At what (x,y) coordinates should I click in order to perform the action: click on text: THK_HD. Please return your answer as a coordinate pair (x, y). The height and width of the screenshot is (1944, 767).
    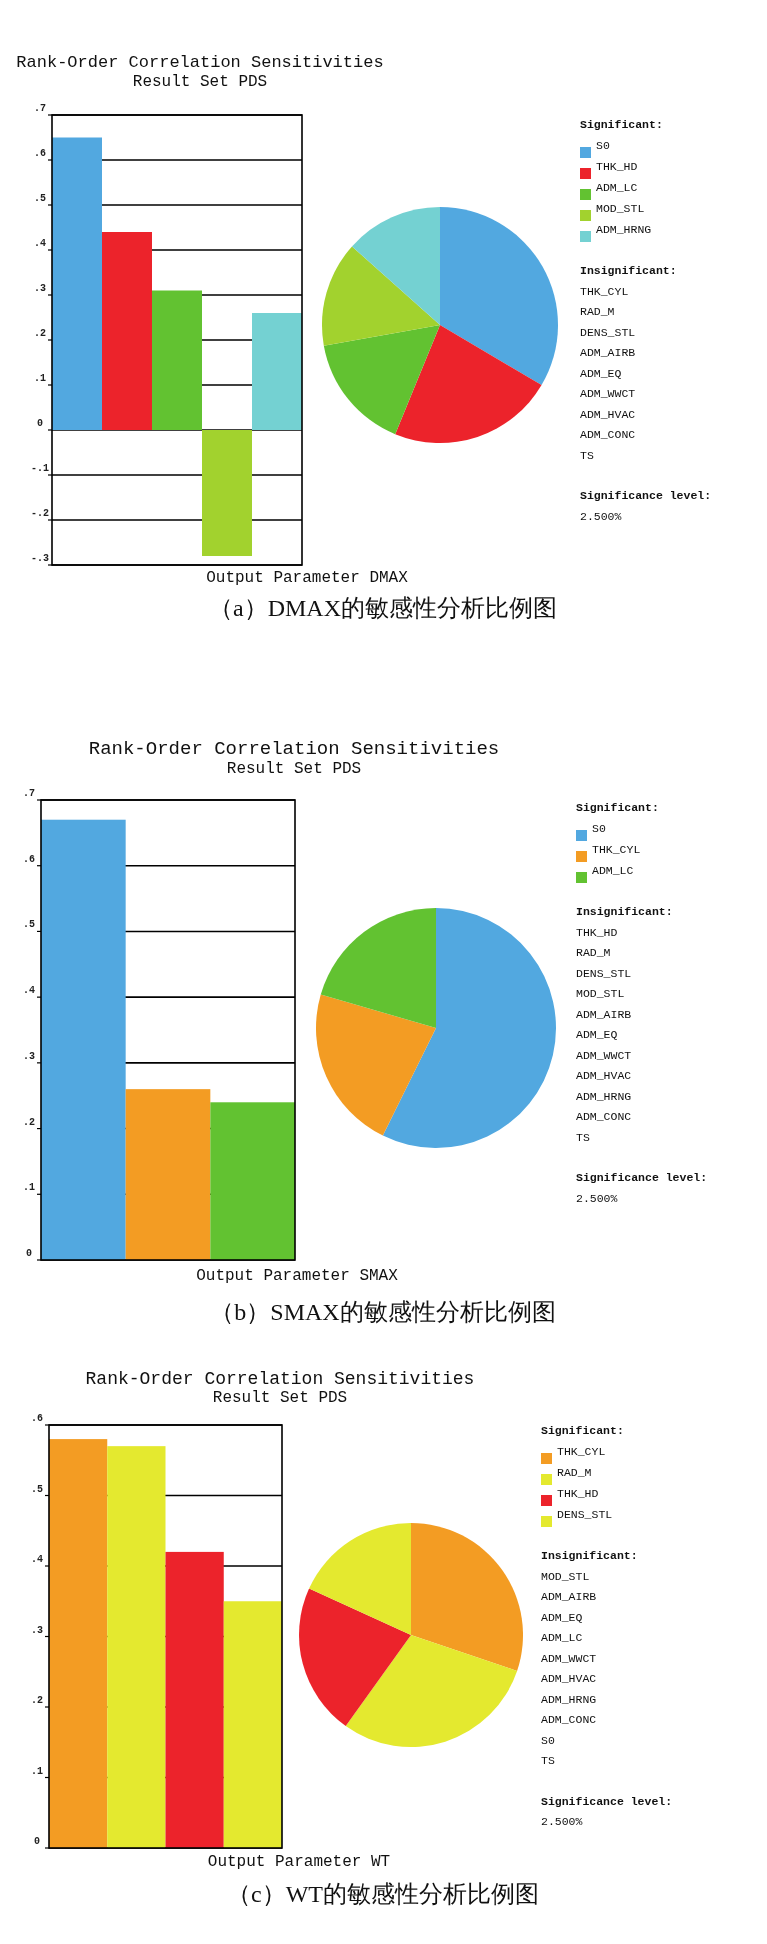
    Looking at the image, I should click on (597, 932).